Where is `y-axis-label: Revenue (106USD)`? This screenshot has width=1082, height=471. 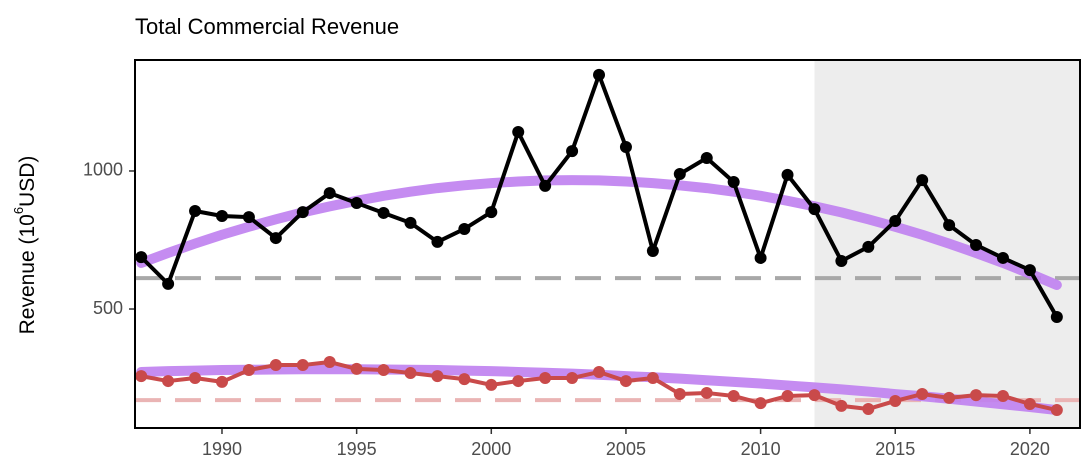
y-axis-label: Revenue (106USD) is located at coordinates (24, 245).